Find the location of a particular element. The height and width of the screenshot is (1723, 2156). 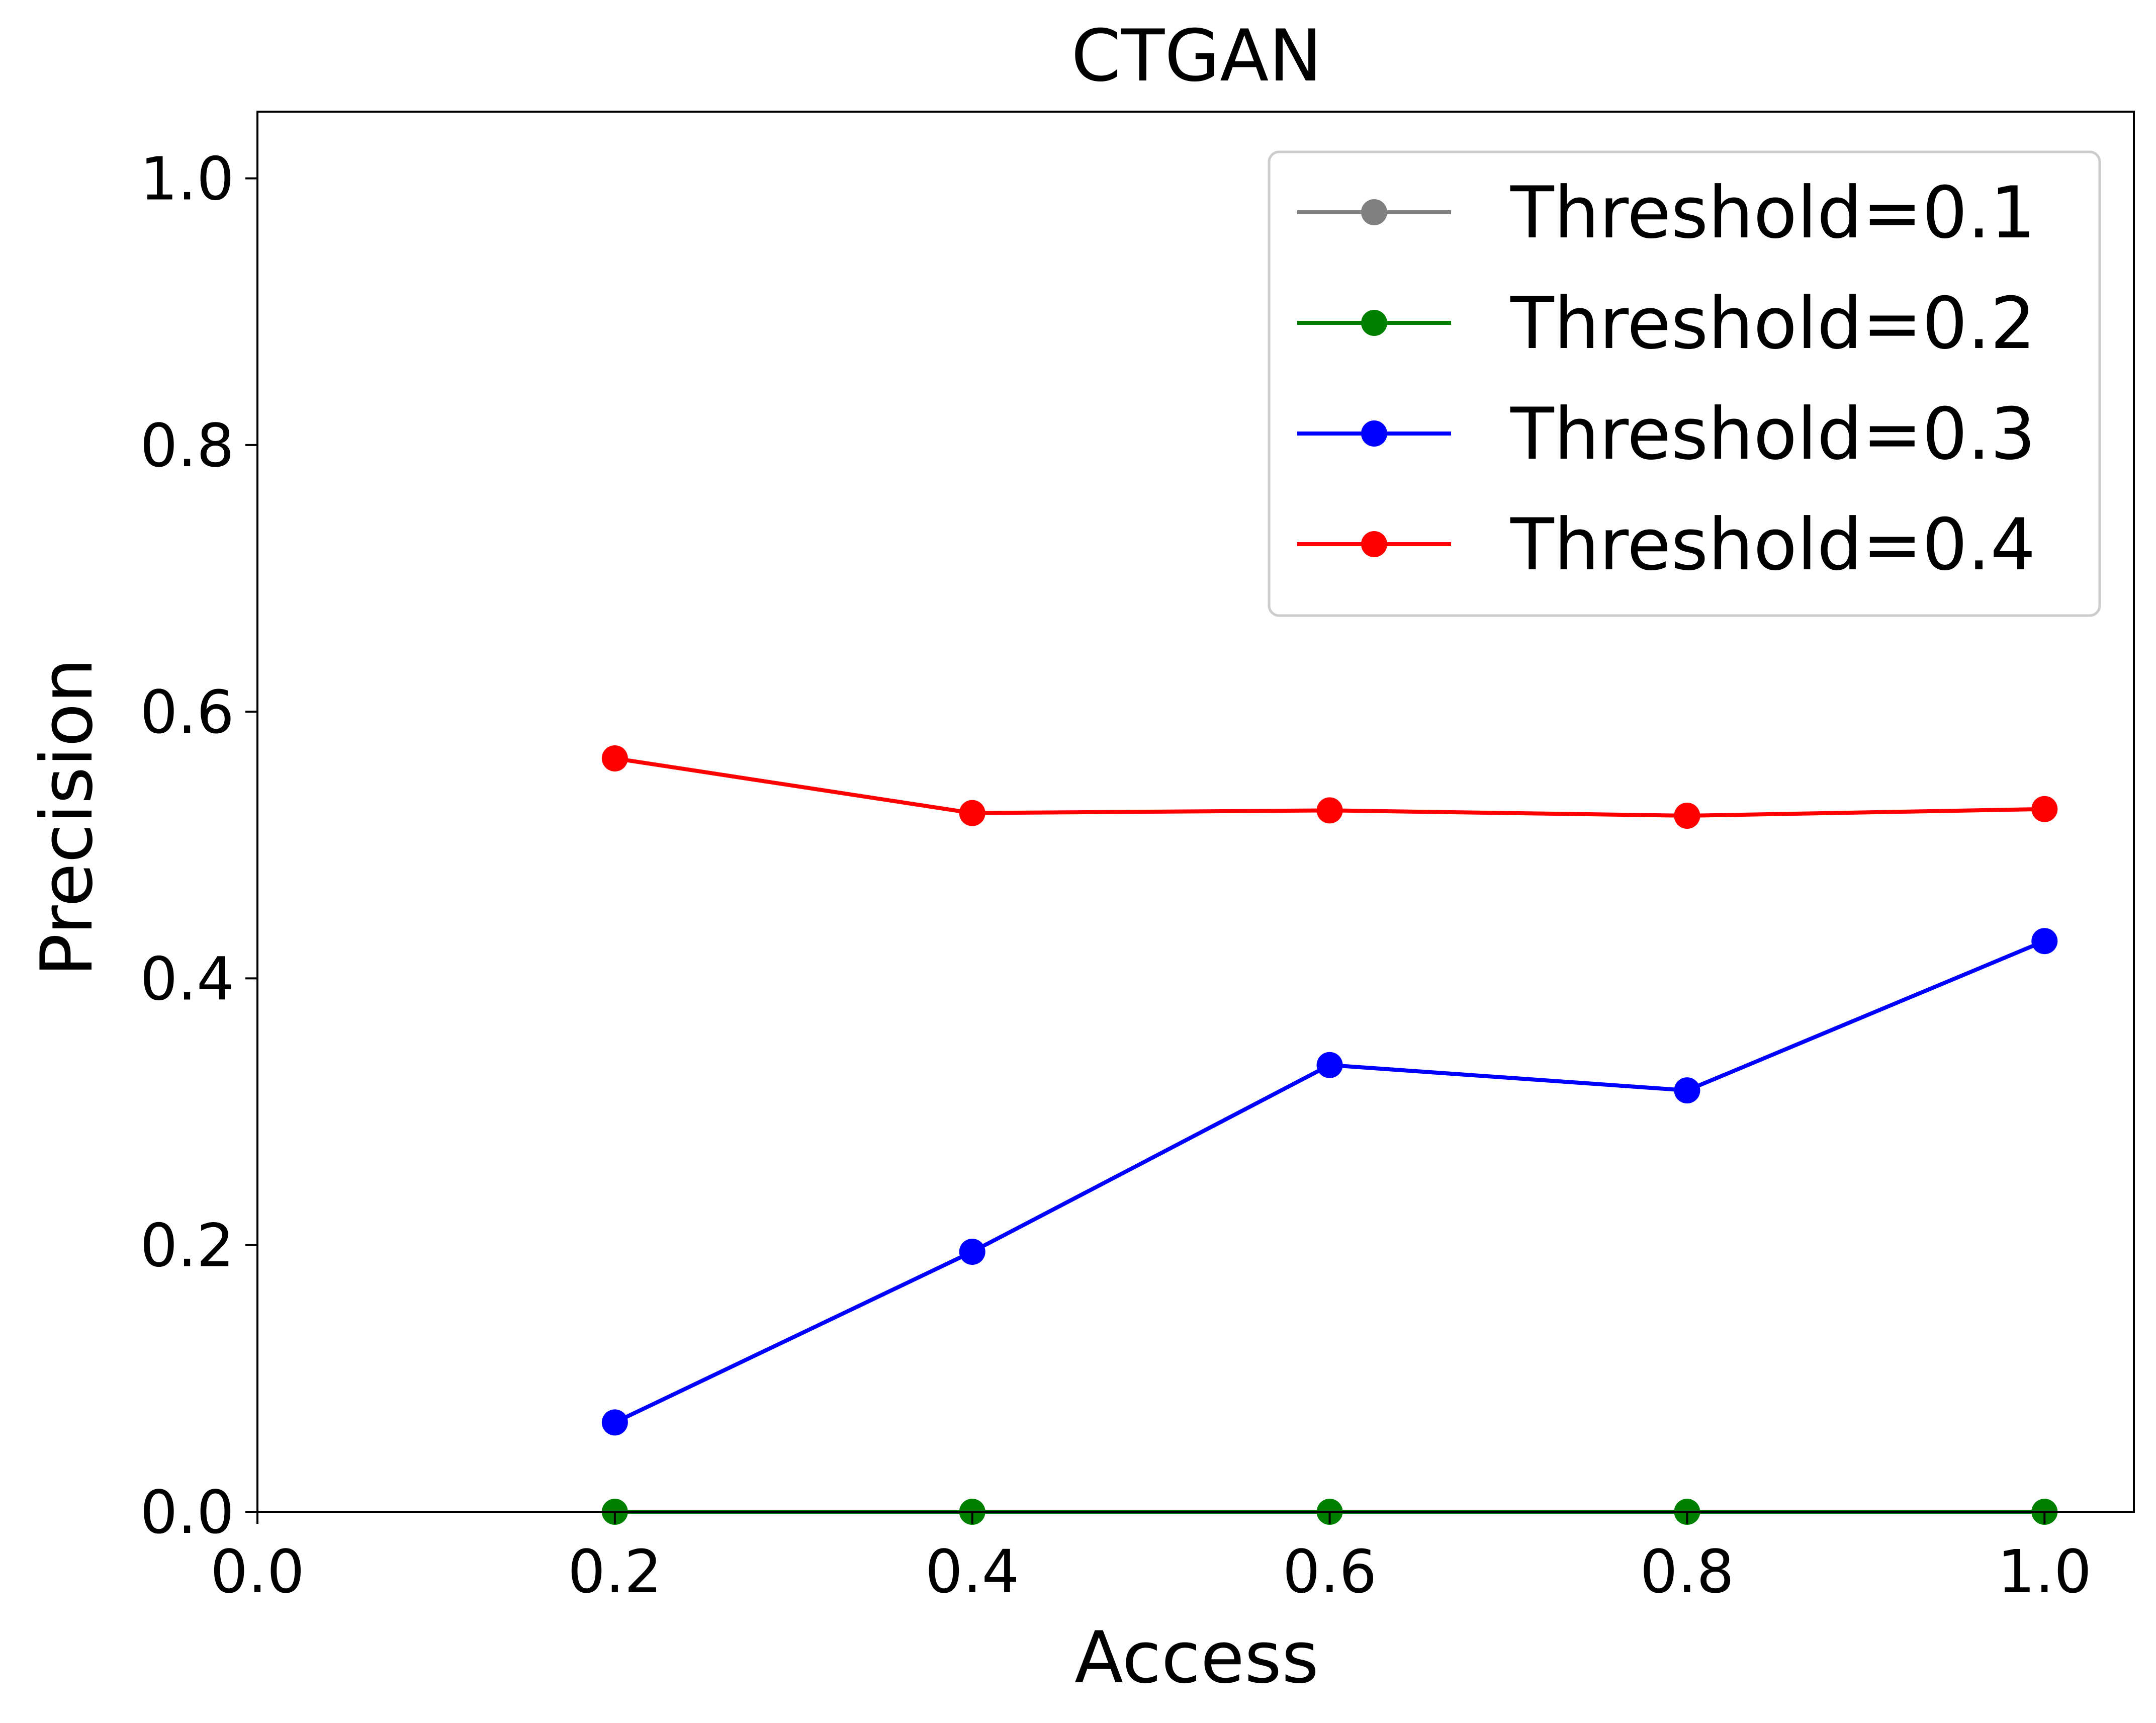

legend-item: Threshold=0.1 is located at coordinates (1666, 212).